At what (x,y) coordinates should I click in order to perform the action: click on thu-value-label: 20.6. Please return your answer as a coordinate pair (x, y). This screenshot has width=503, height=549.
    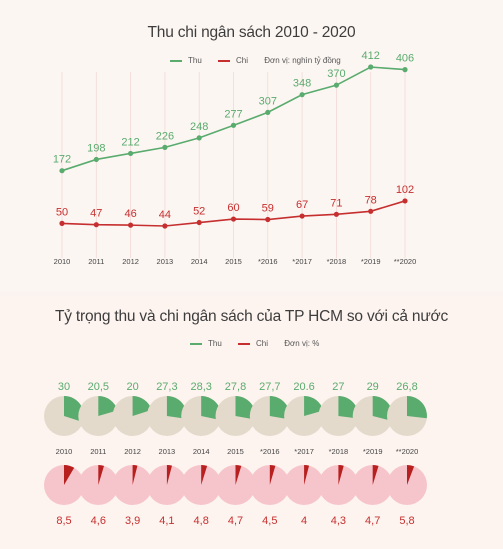
    Looking at the image, I should click on (303, 387).